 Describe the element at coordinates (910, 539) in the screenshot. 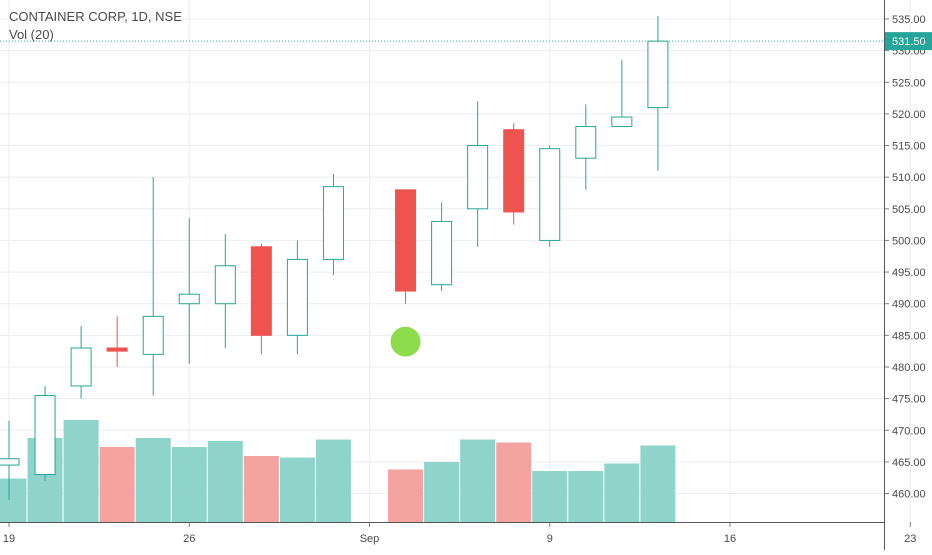

I see `x-tick-label: 23` at that location.